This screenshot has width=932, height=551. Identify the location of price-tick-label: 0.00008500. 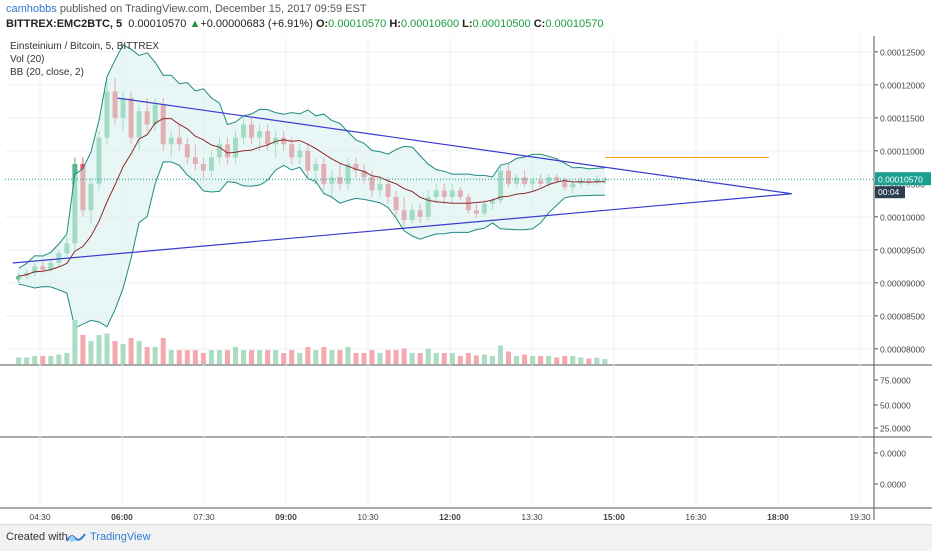
(902, 316).